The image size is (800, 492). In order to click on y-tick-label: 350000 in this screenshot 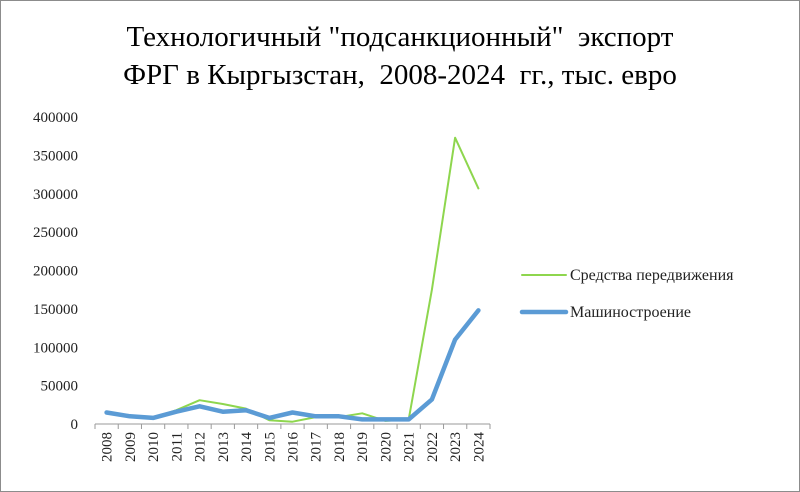, I will do `click(55, 156)`.